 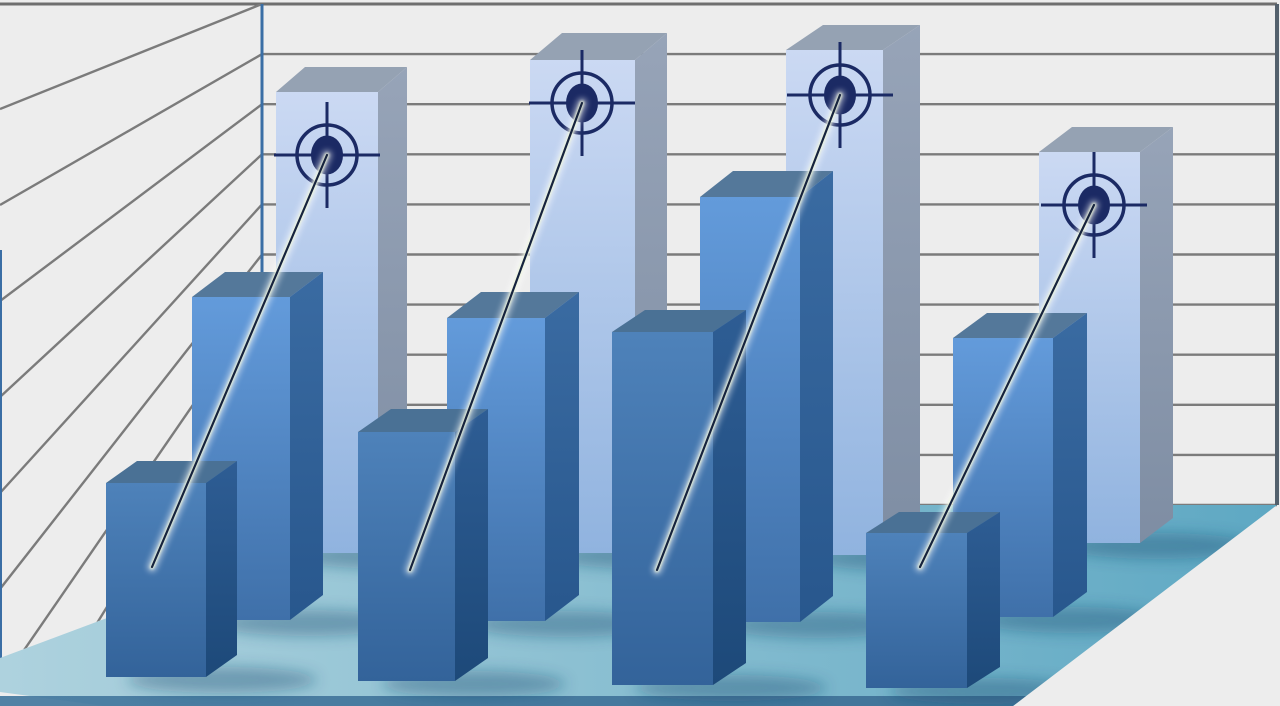 I want to click on bar-front-g3, so click(x=679, y=497).